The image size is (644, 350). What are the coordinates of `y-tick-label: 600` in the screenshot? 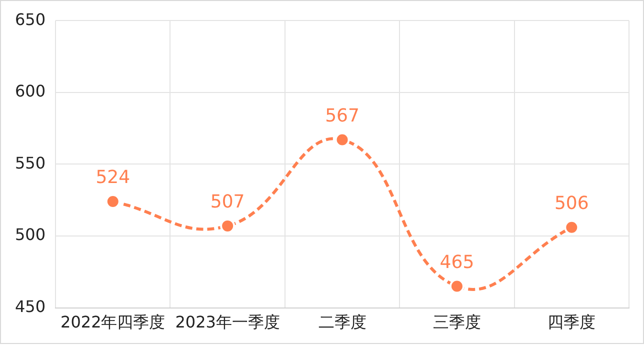 It's located at (30, 91).